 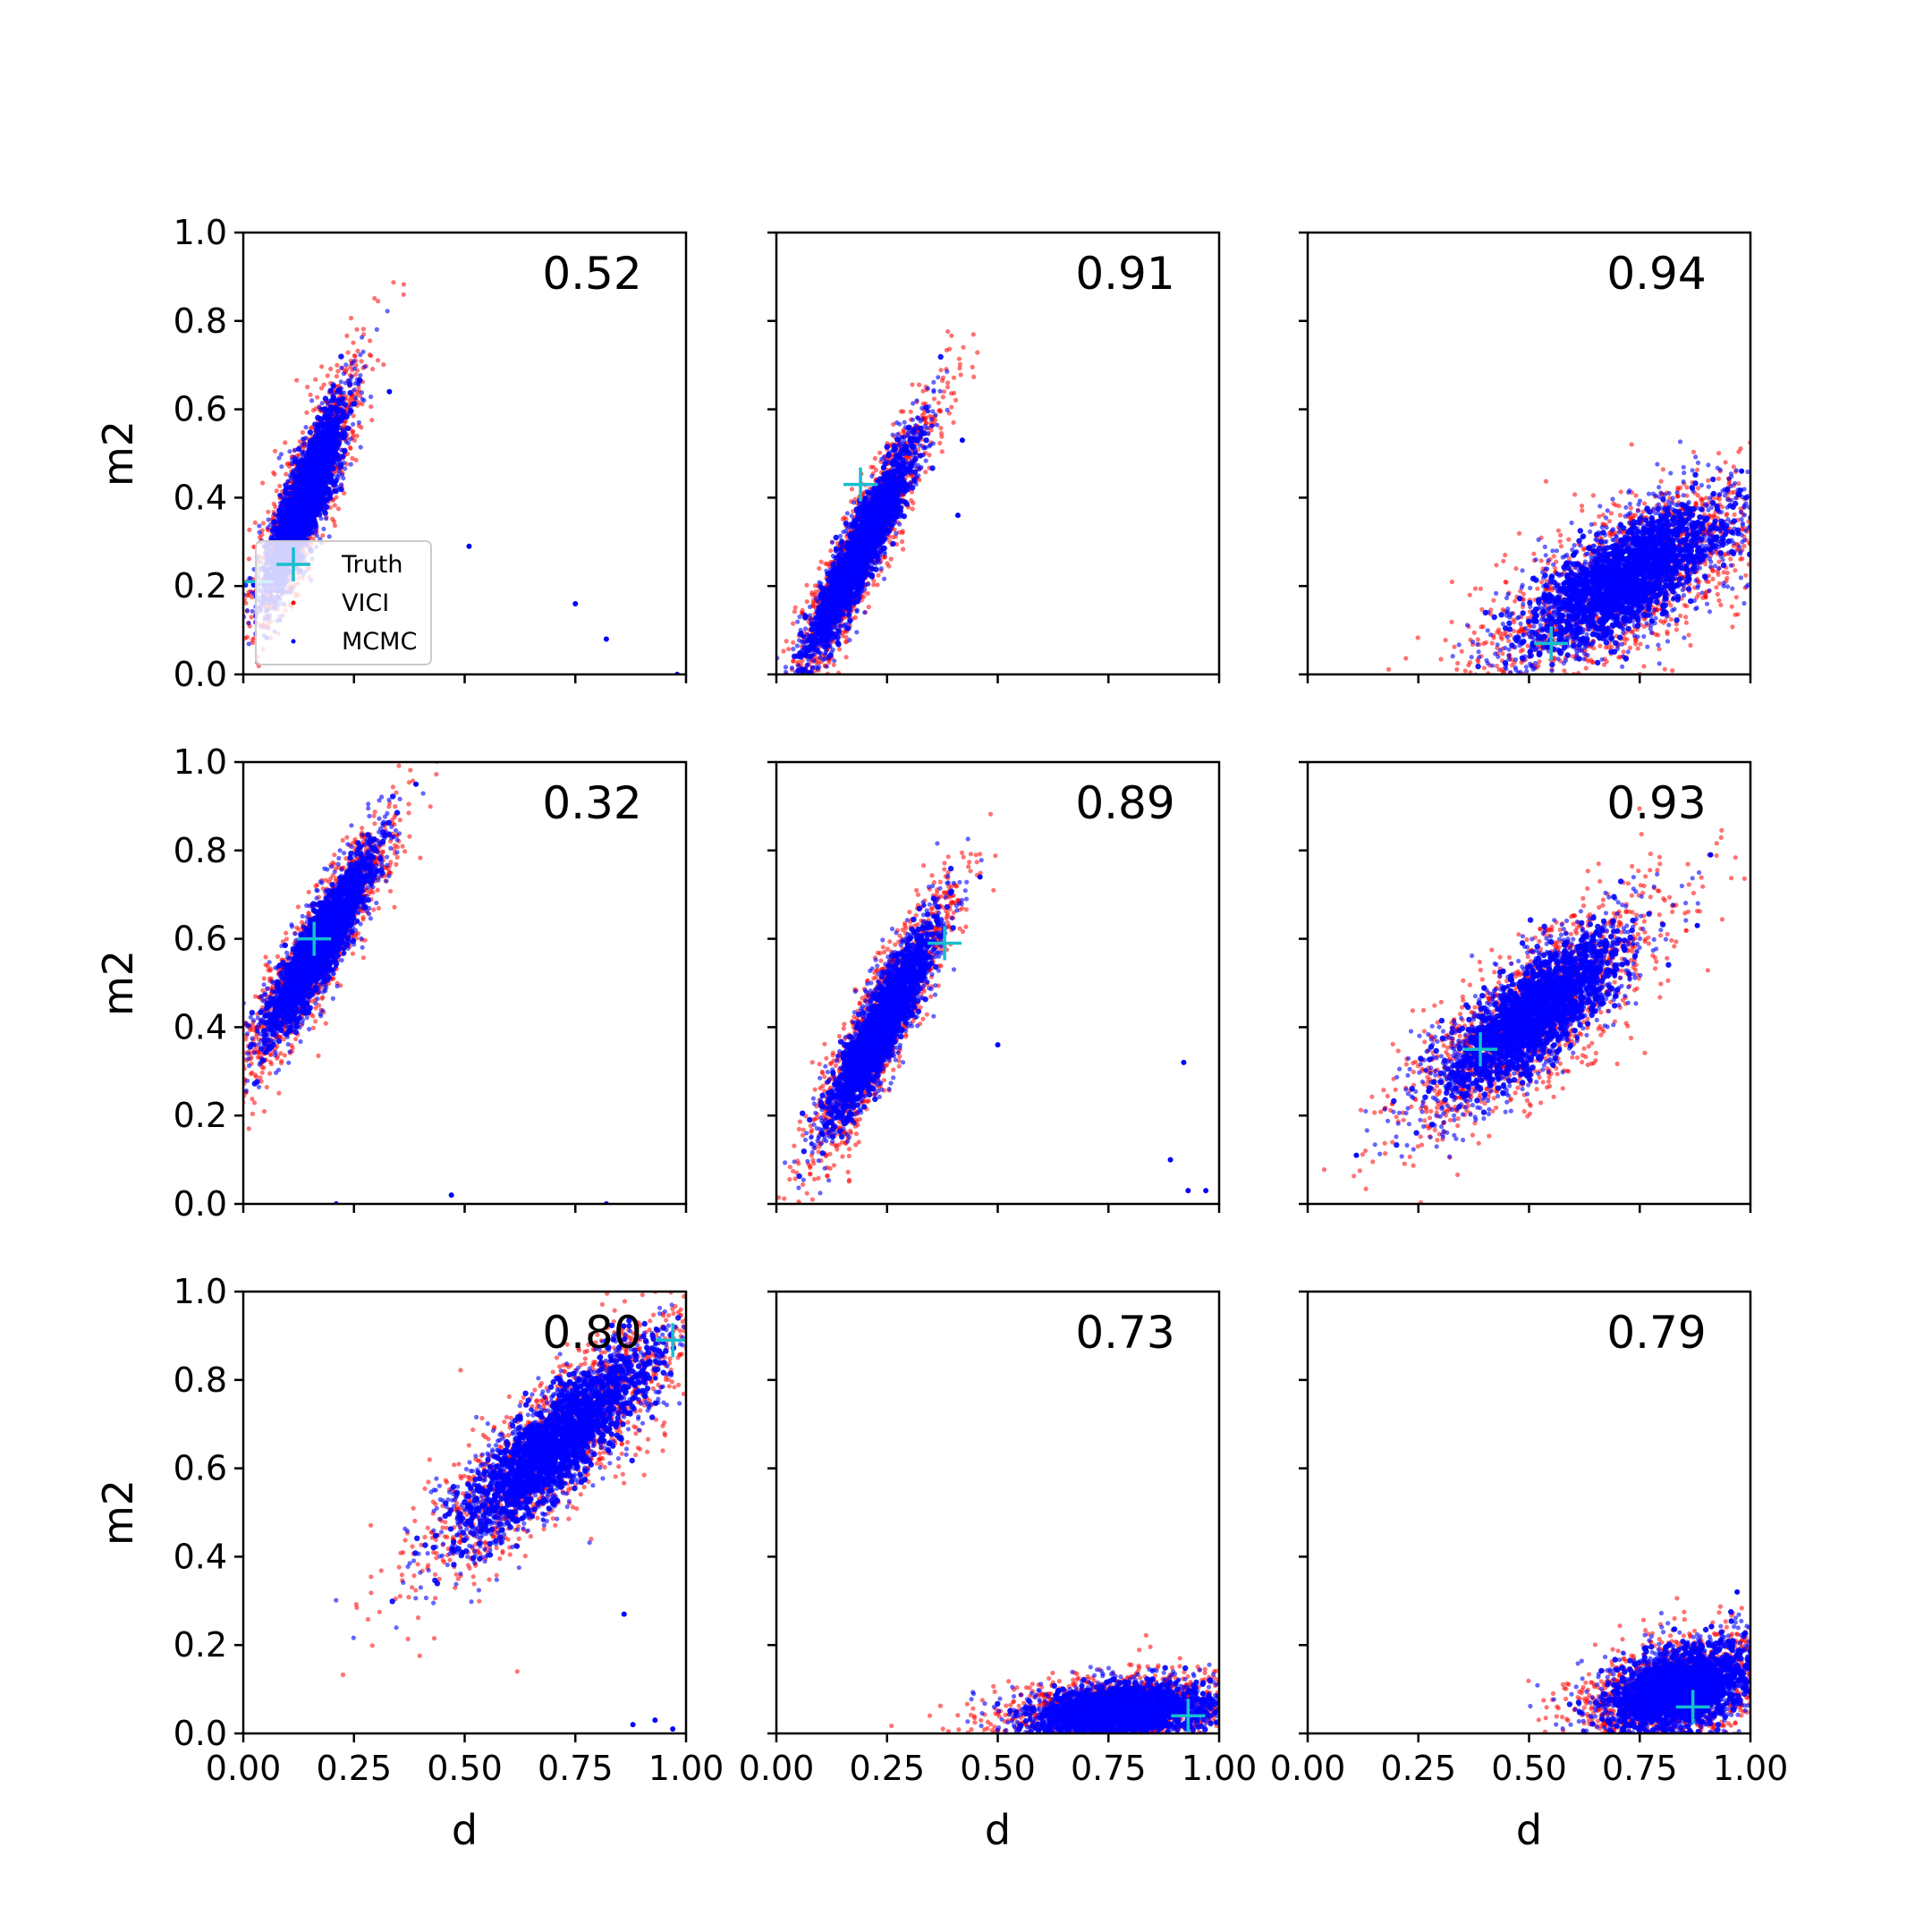 I want to click on legend-box, so click(x=343, y=602).